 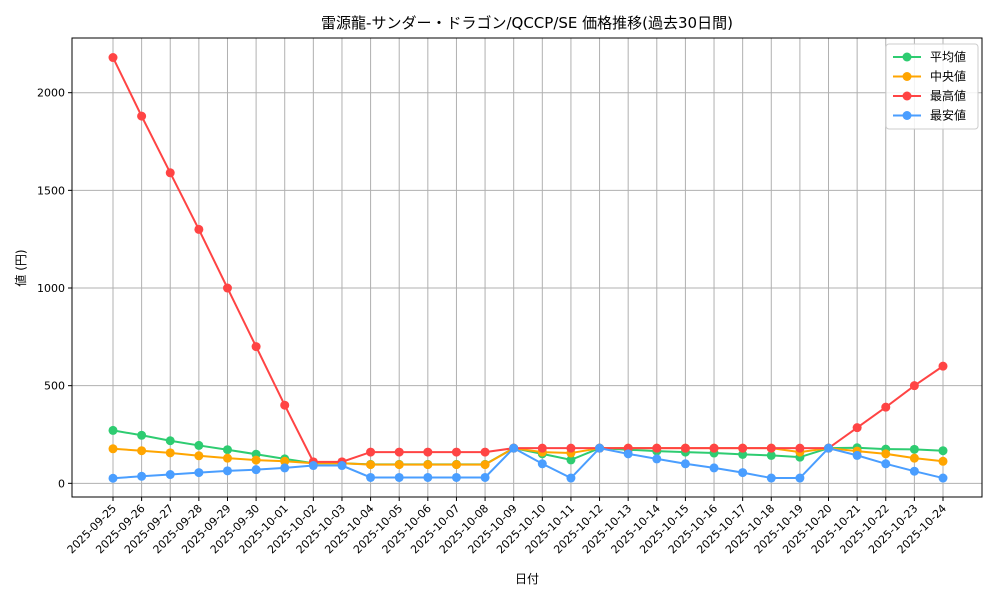 What do you see at coordinates (51, 93) in the screenshot?
I see `y-tick-label: 2000` at bounding box center [51, 93].